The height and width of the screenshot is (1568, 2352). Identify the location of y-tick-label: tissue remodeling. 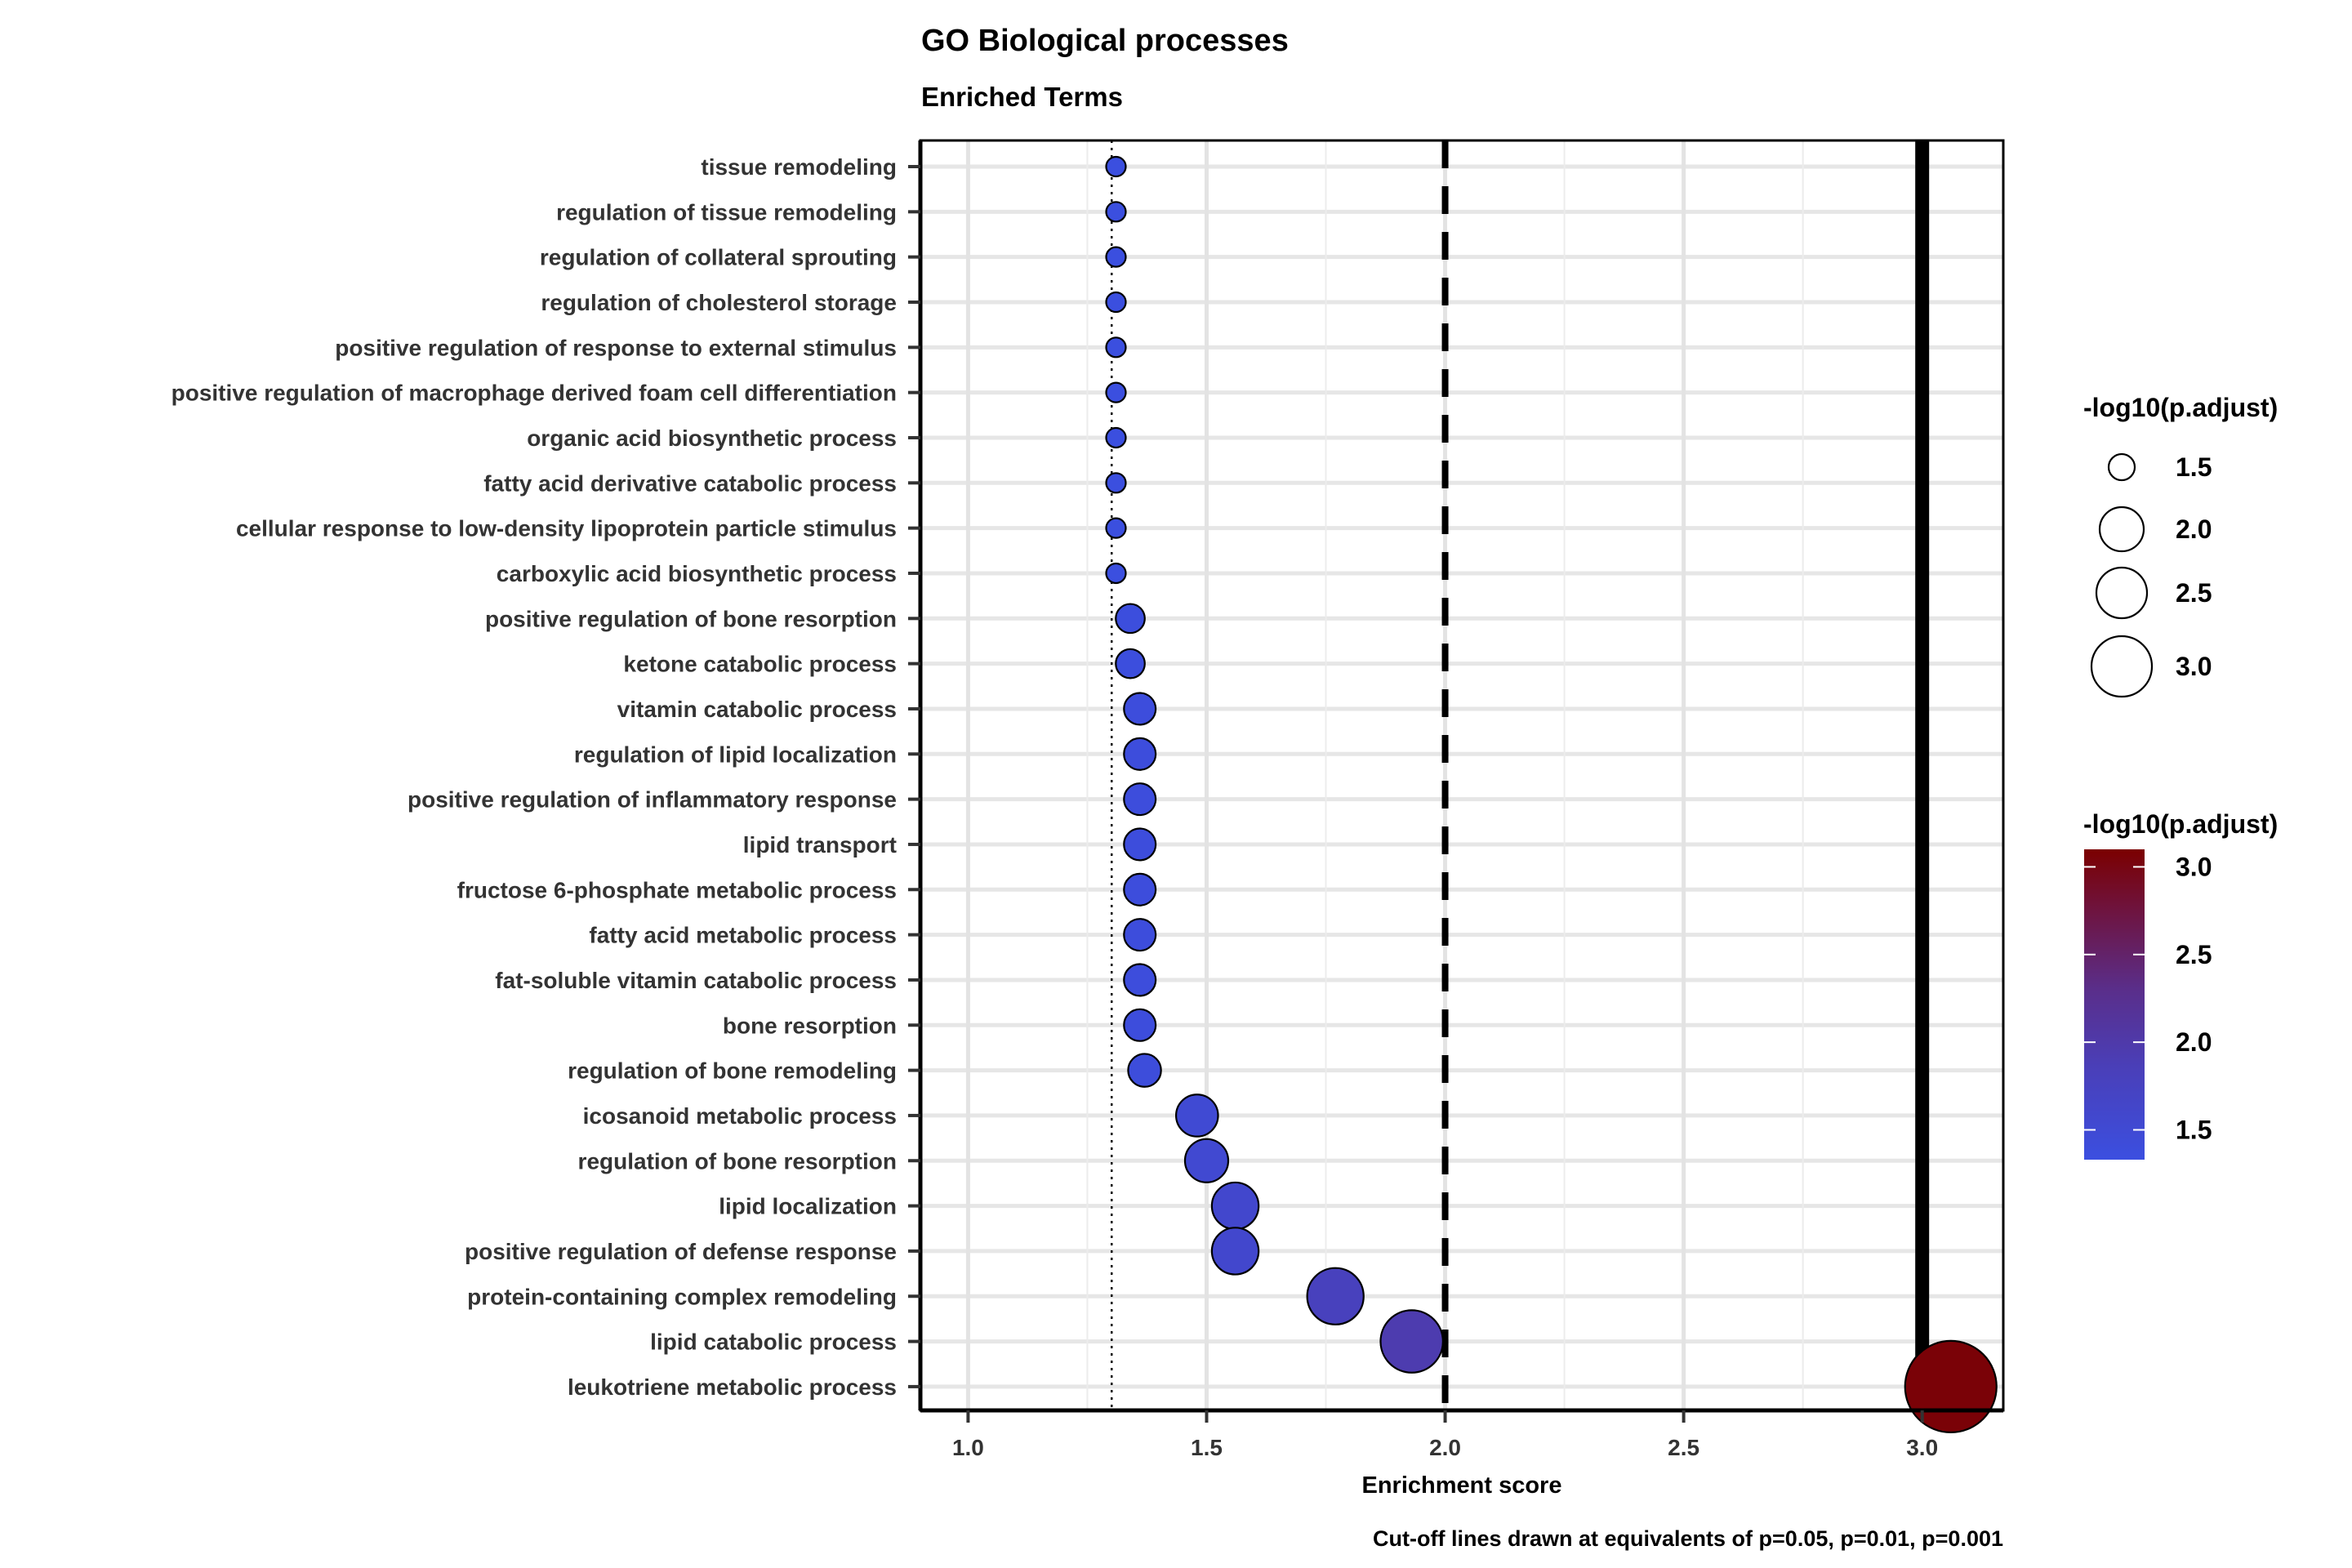
(799, 167).